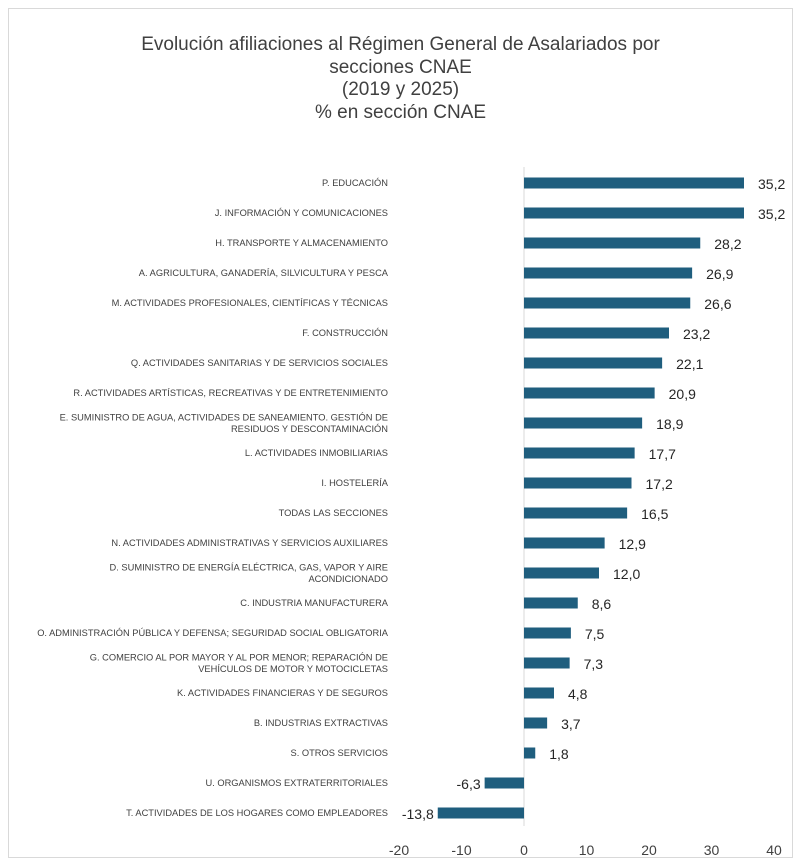  Describe the element at coordinates (296, 783) in the screenshot. I see `category-label: U. ORGANISMOS EXTRATERRITORIALES` at that location.